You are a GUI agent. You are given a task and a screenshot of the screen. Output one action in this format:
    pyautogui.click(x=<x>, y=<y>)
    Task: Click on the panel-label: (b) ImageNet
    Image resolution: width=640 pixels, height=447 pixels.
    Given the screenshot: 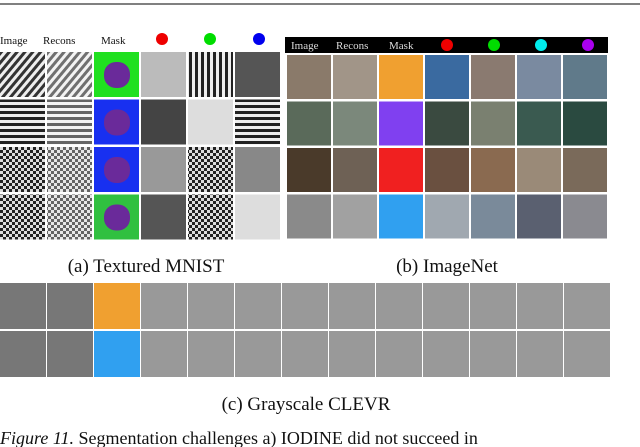 What is the action you would take?
    pyautogui.click(x=447, y=266)
    